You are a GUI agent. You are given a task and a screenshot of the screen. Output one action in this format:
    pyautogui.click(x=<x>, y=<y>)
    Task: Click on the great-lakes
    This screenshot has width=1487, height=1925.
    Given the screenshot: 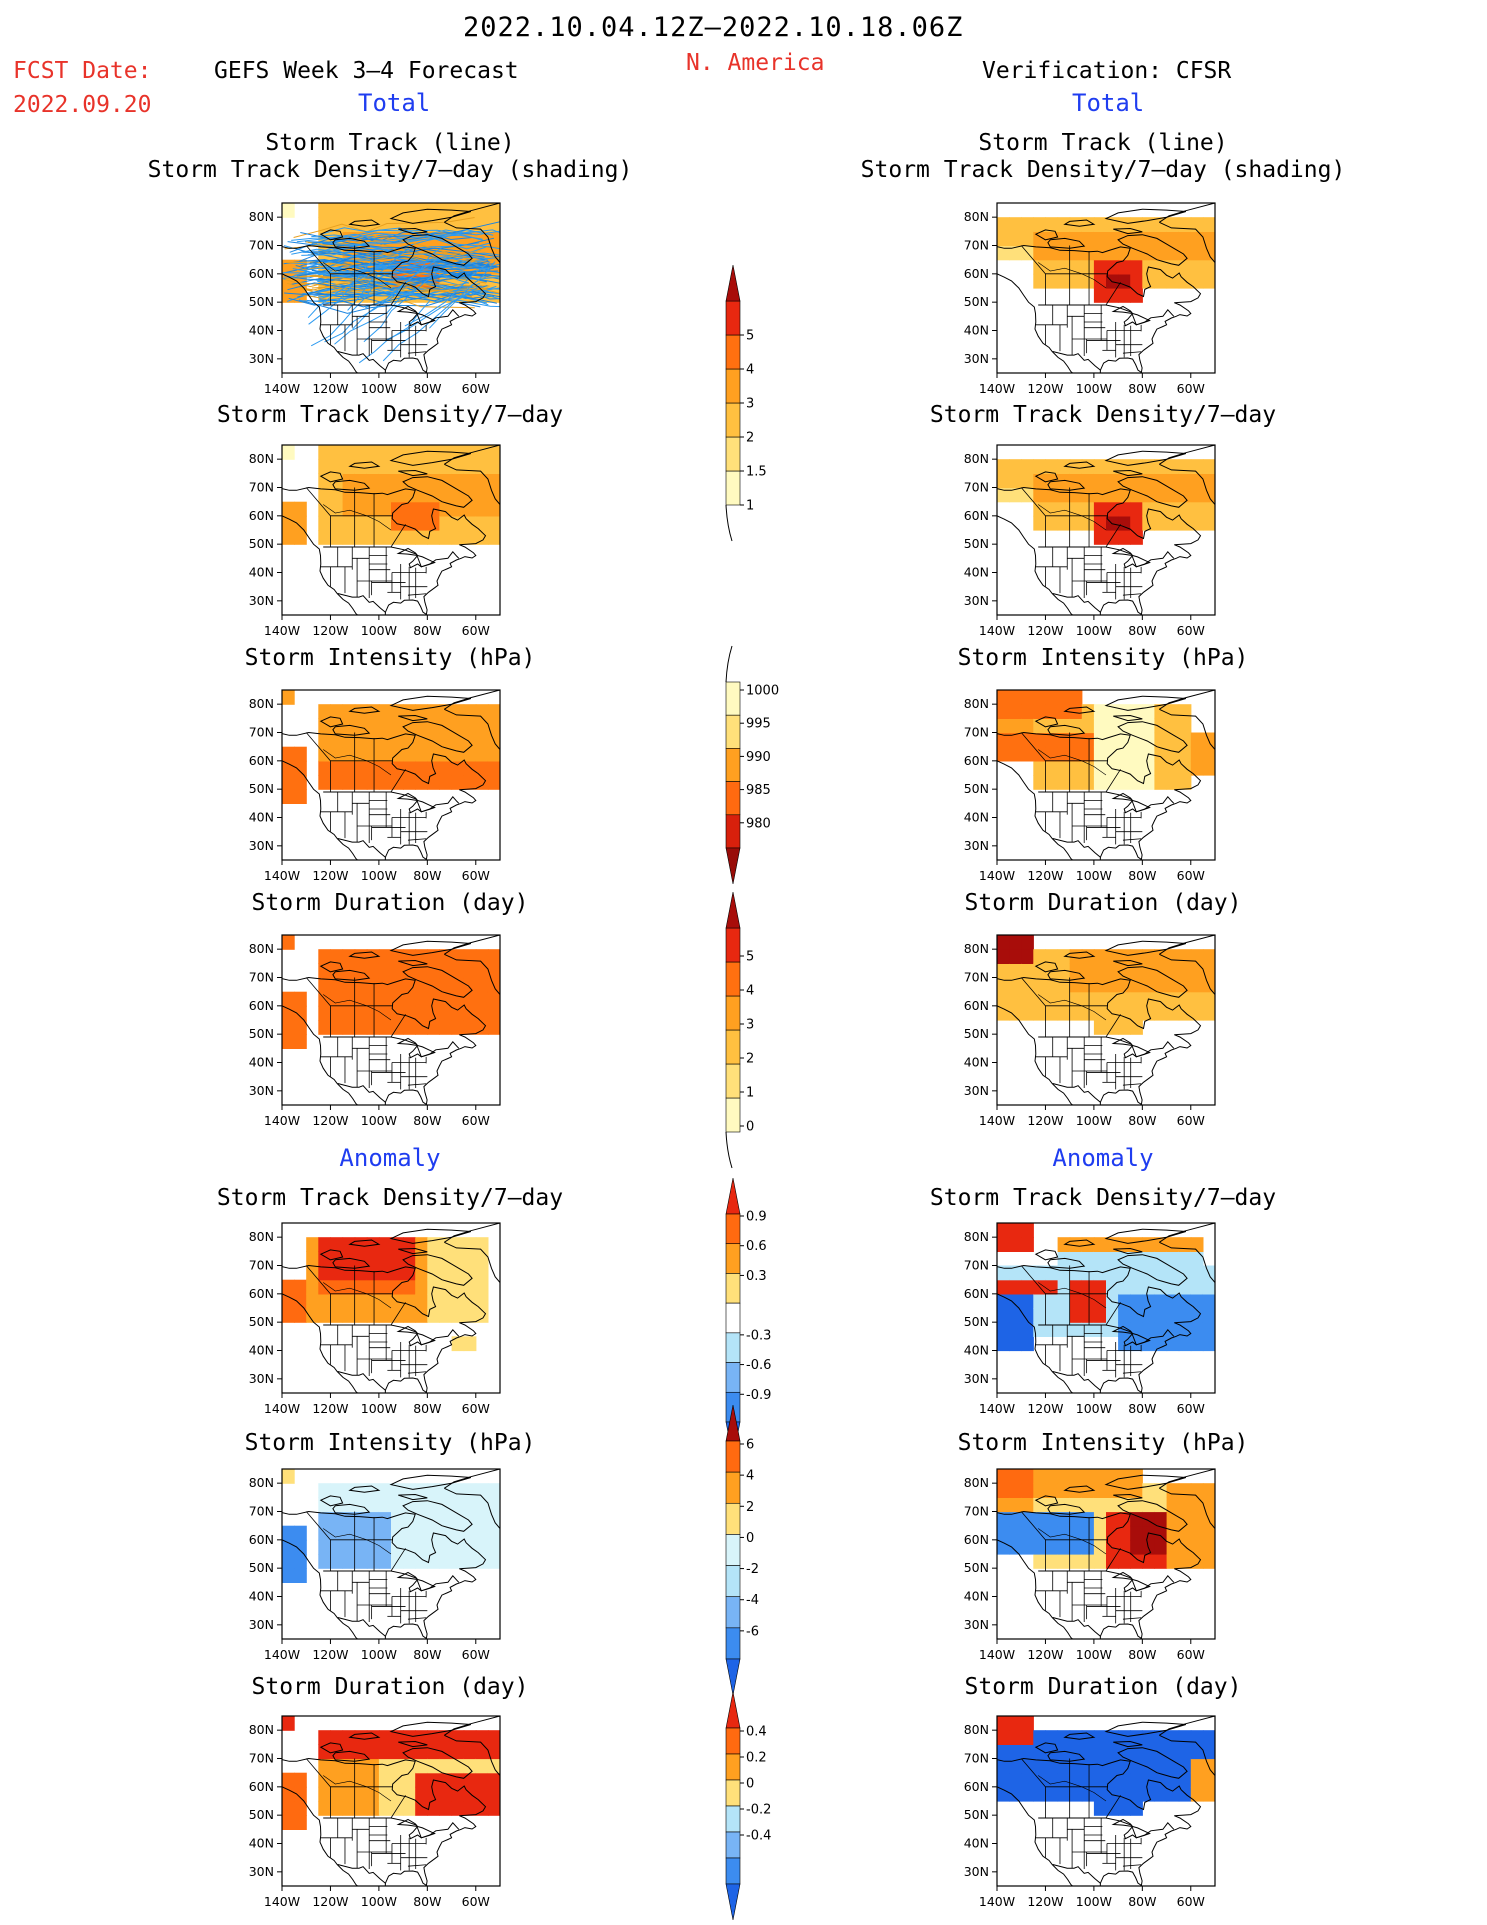 What is the action you would take?
    pyautogui.click(x=416, y=1048)
    